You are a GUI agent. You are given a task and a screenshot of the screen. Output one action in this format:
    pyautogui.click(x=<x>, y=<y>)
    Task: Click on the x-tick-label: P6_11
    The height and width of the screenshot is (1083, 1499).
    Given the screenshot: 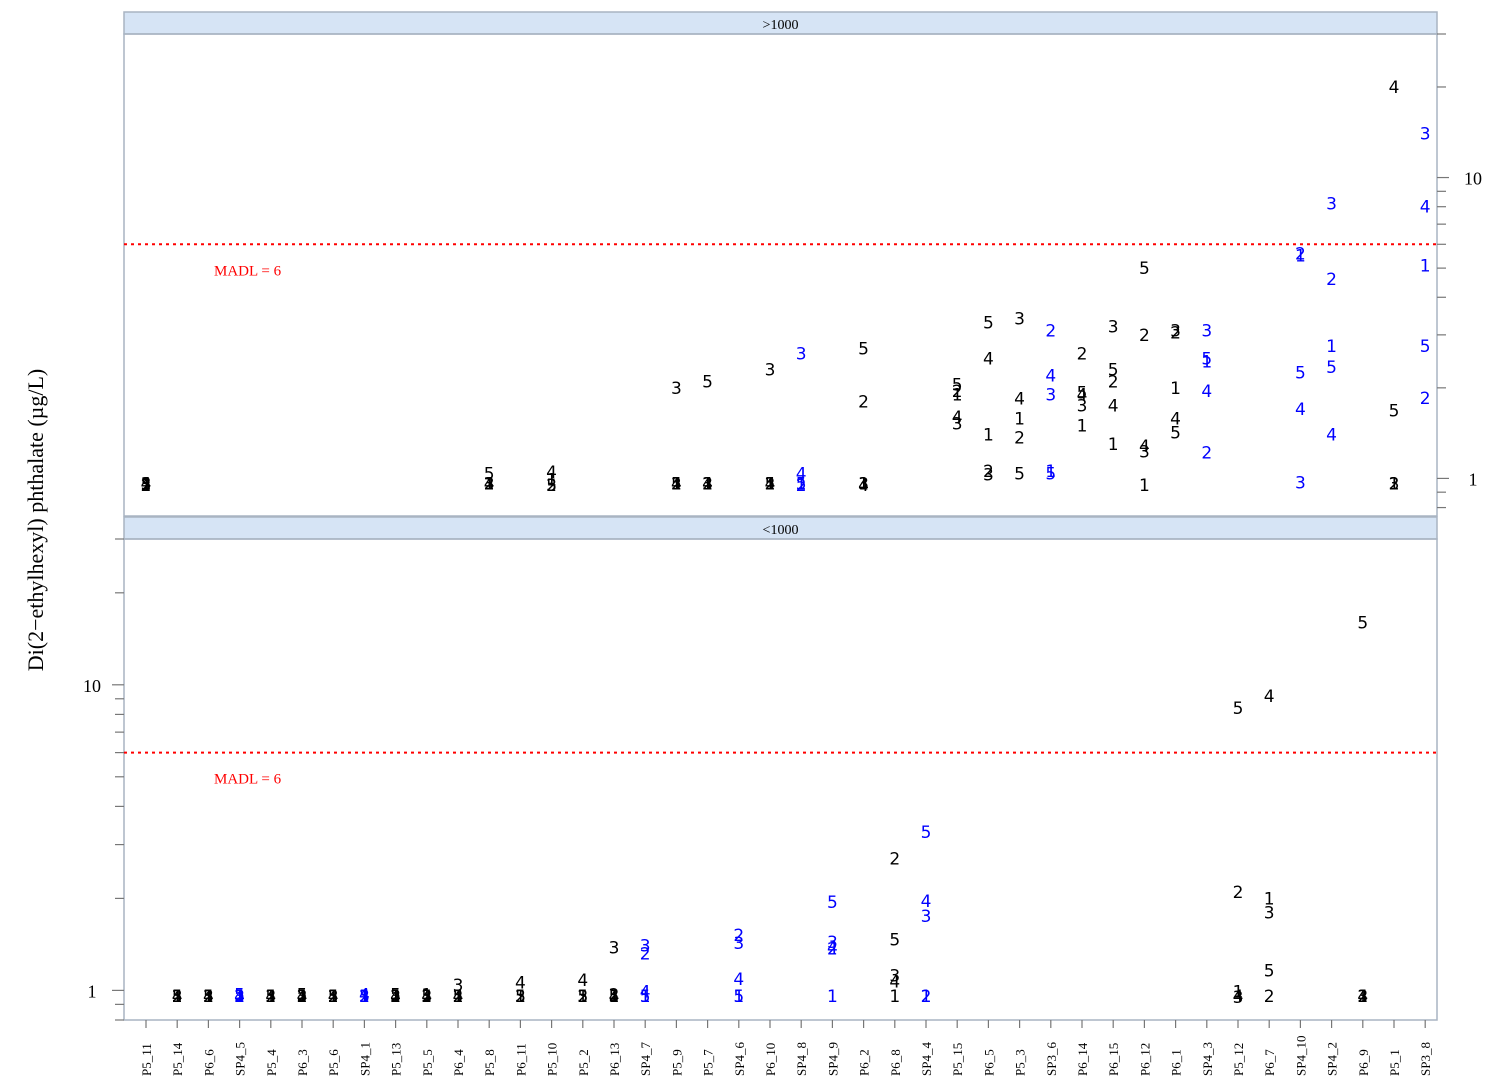 What is the action you would take?
    pyautogui.click(x=520, y=1059)
    